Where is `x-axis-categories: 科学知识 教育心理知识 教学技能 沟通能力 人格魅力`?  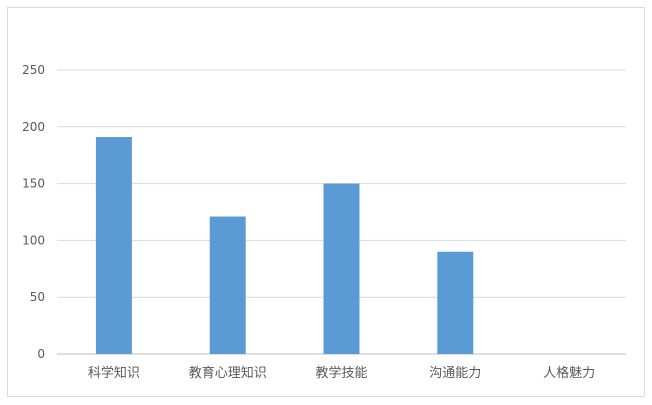
x-axis-categories: 科学知识 教育心理知识 教学技能 沟通能力 人格魅力 is located at coordinates (341, 373).